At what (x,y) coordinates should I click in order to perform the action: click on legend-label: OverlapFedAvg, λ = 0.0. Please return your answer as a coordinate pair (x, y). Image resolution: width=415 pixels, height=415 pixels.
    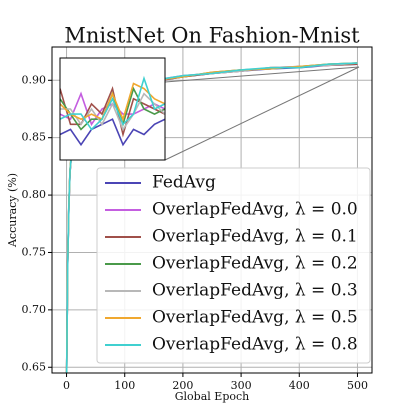
    Looking at the image, I should click on (255, 210).